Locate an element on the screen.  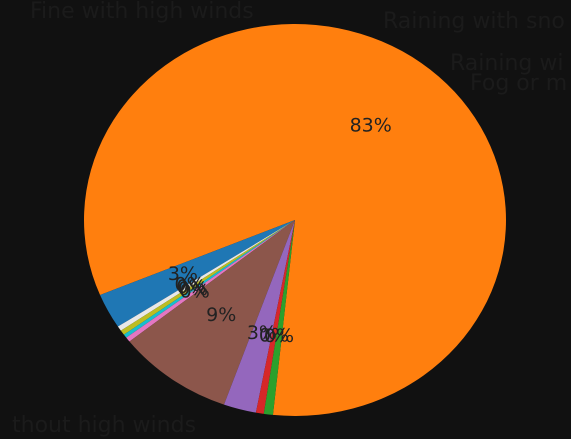
pie-percent-label-1: 3% is located at coordinates (183, 274).